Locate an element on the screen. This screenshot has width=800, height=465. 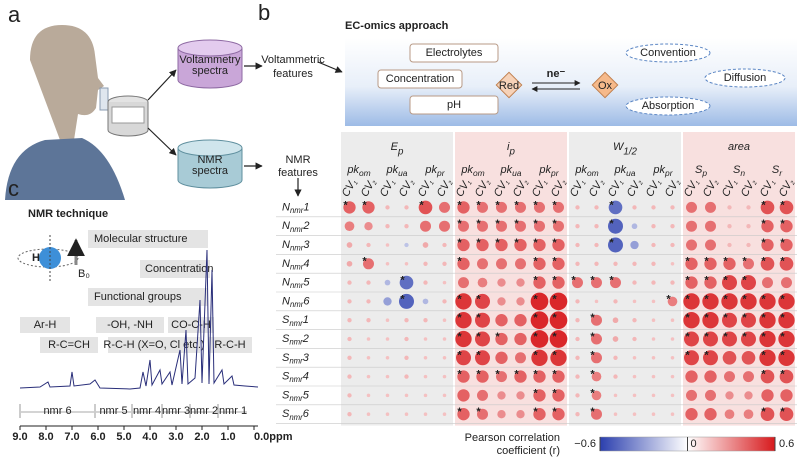
group-label: Ep is located at coordinates (397, 149).